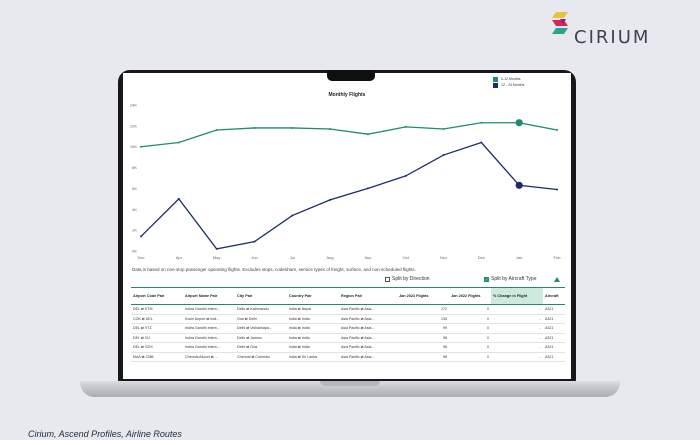 The image size is (700, 440). Describe the element at coordinates (157, 357) in the screenshot. I see `table-cell: MAA ⇄ CMB` at that location.